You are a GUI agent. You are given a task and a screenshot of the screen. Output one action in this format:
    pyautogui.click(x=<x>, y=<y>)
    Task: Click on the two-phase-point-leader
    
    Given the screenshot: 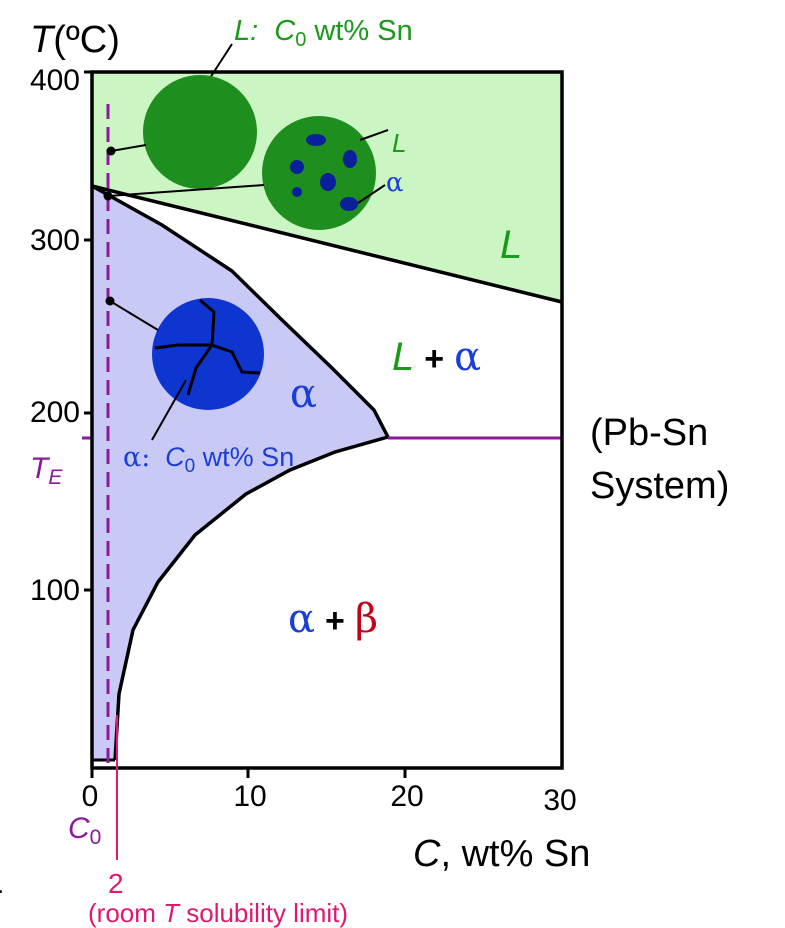 What is the action you would take?
    pyautogui.click(x=186, y=190)
    